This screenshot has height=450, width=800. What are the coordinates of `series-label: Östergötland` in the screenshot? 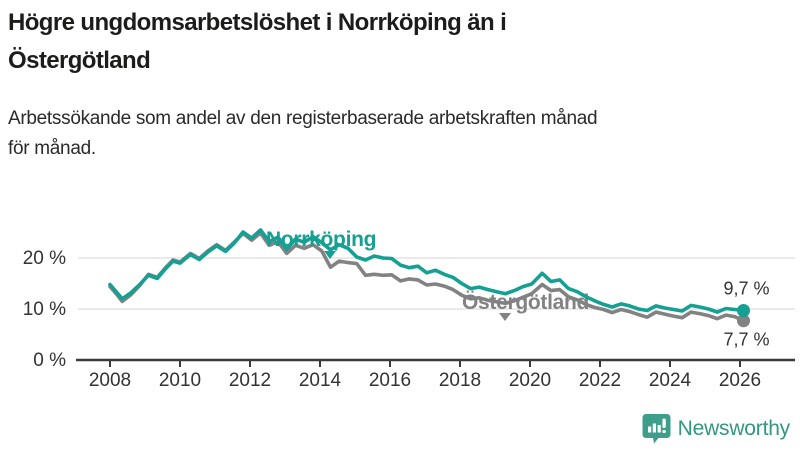 It's located at (525, 302).